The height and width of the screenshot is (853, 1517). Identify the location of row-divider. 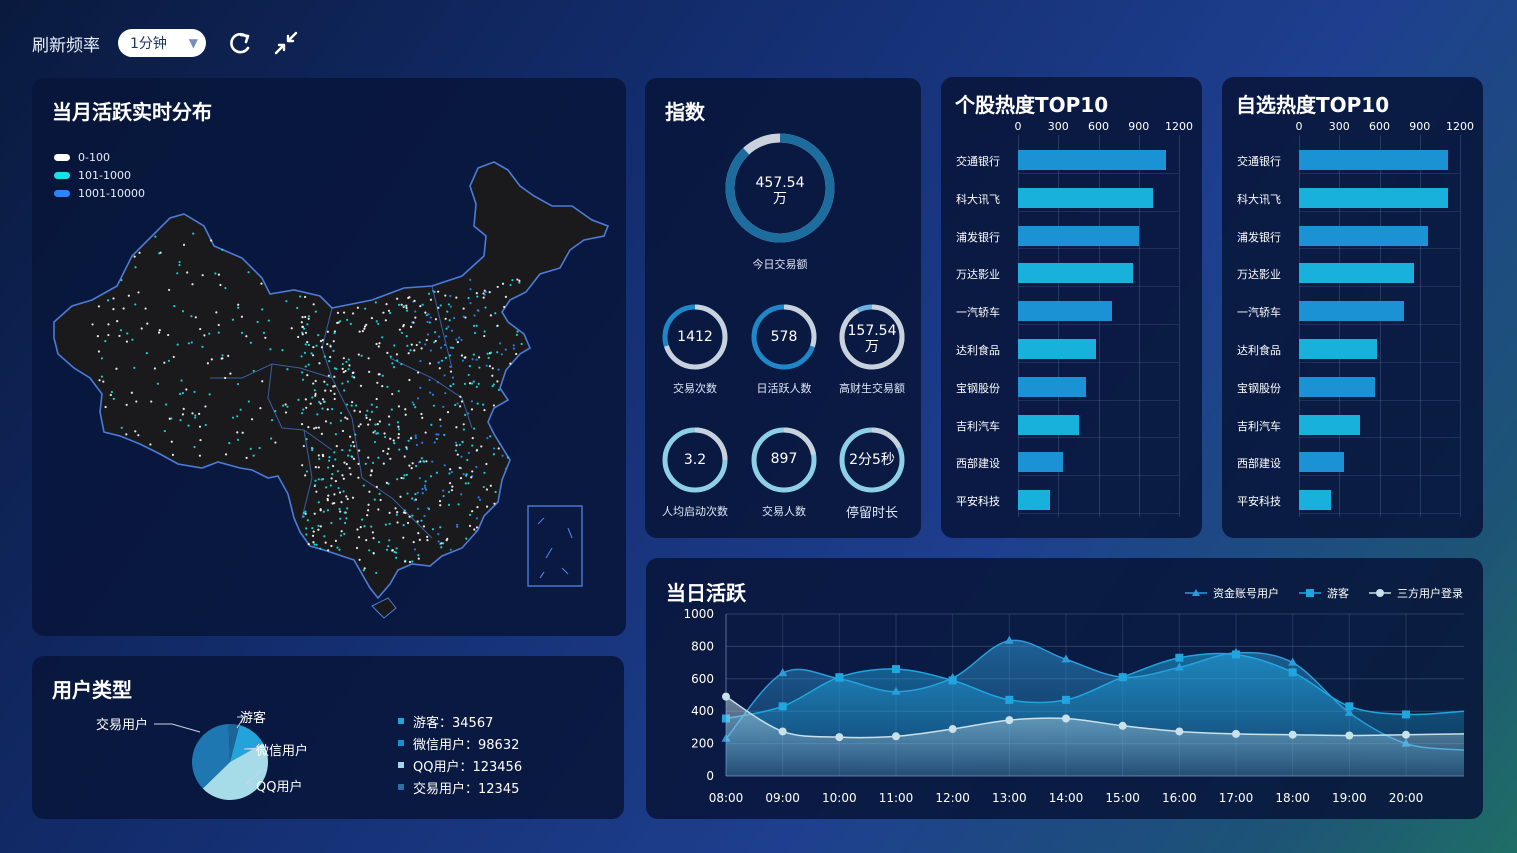
(1098, 324).